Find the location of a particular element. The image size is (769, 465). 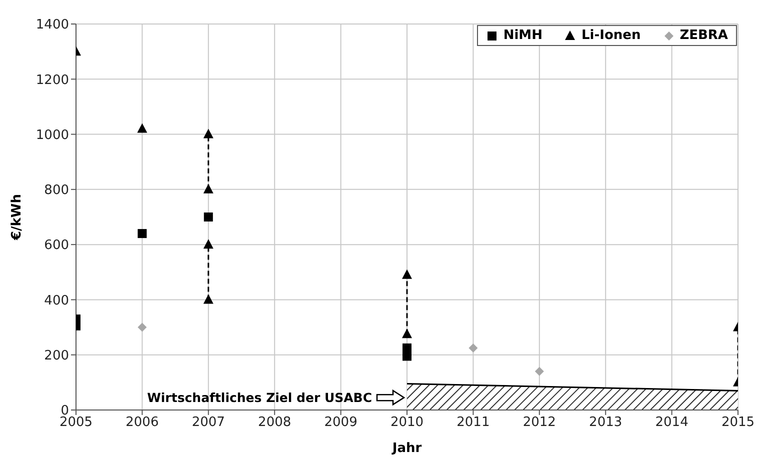

legend-label: NiMH is located at coordinates (522, 35).